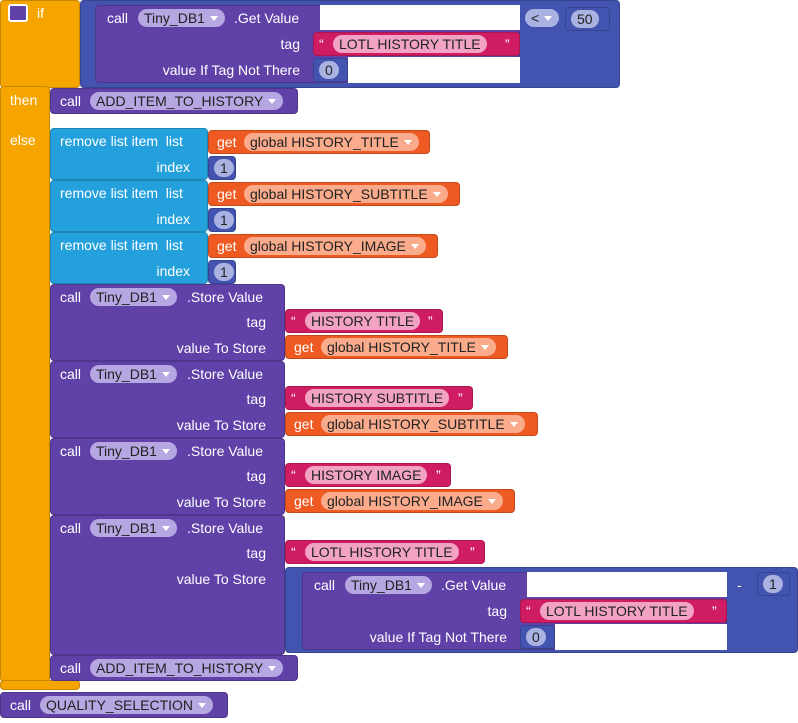 This screenshot has height=723, width=798. I want to click on if-label: if, so click(40, 13).